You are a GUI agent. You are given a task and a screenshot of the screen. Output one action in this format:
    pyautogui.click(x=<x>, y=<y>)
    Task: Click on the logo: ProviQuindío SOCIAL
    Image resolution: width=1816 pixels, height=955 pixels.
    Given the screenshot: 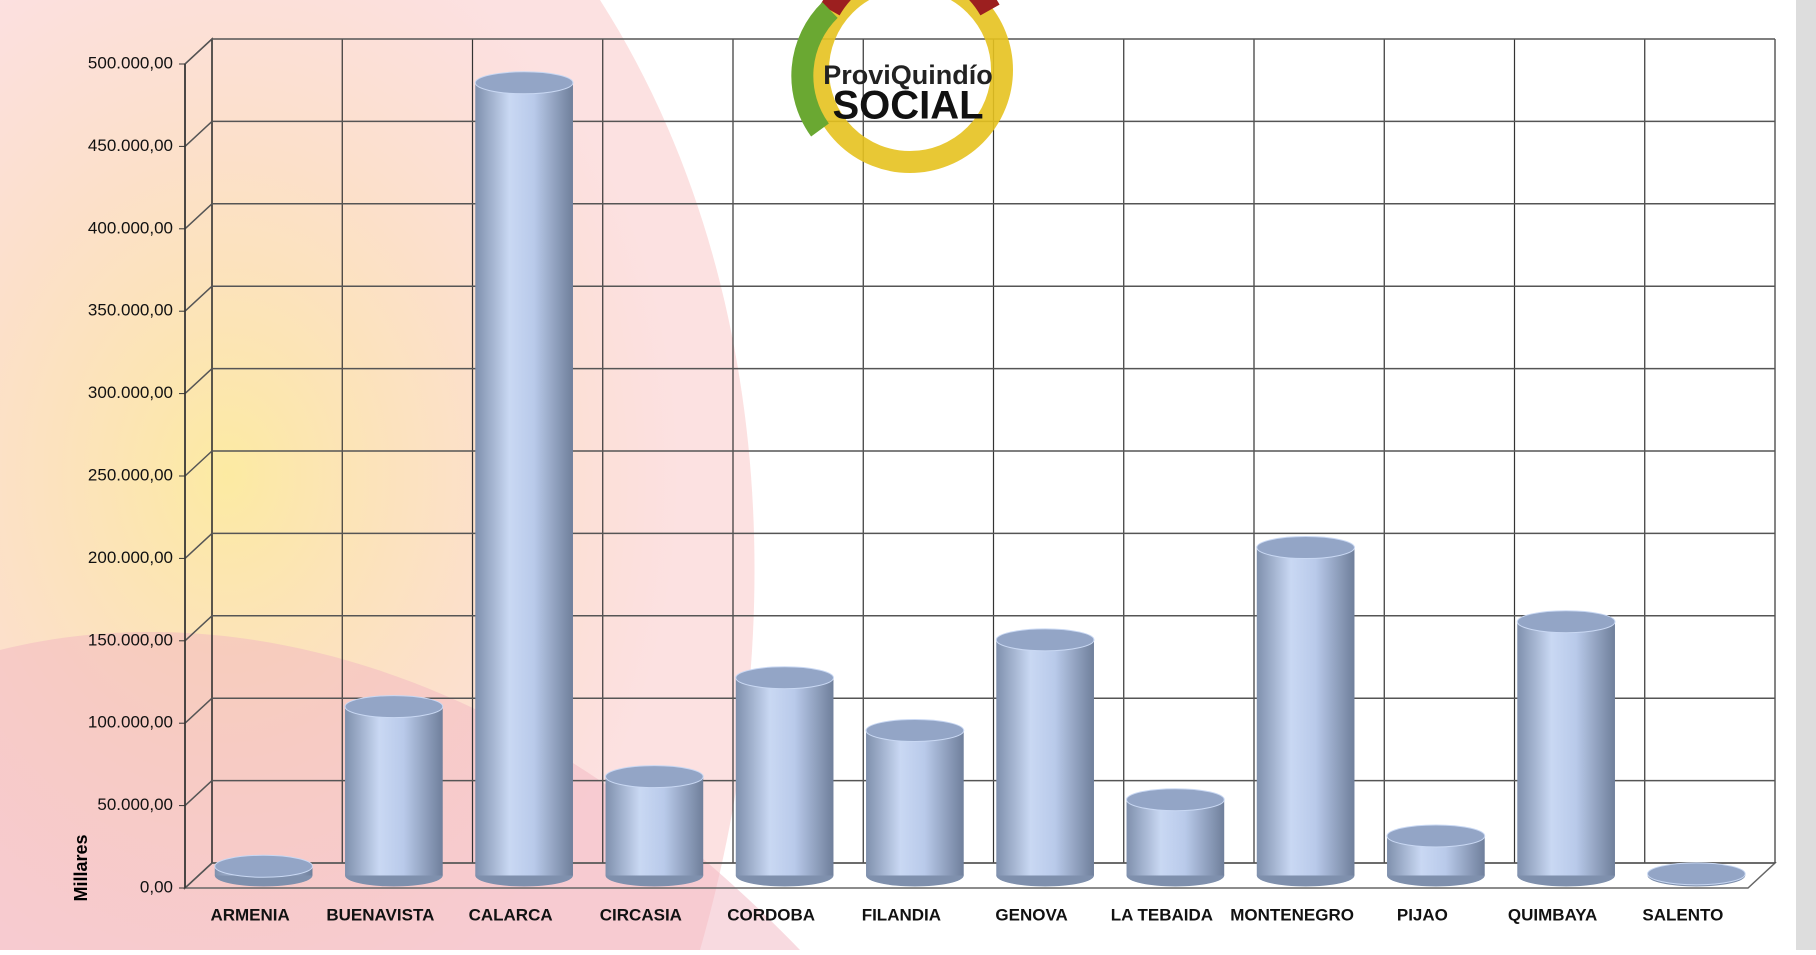 What is the action you would take?
    pyautogui.click(x=902, y=86)
    